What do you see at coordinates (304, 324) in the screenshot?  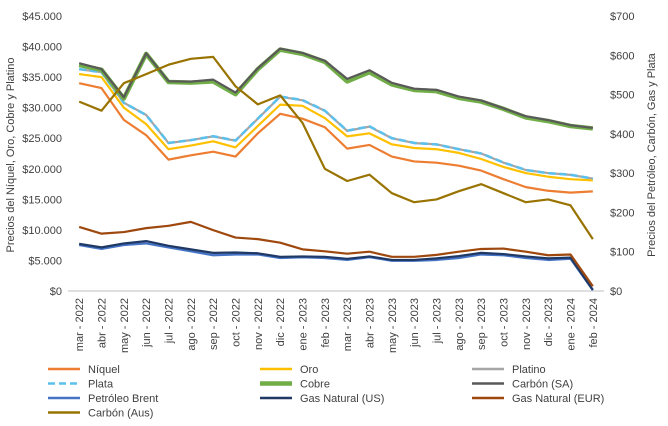 I see `x-tick-label: ene - 2023` at bounding box center [304, 324].